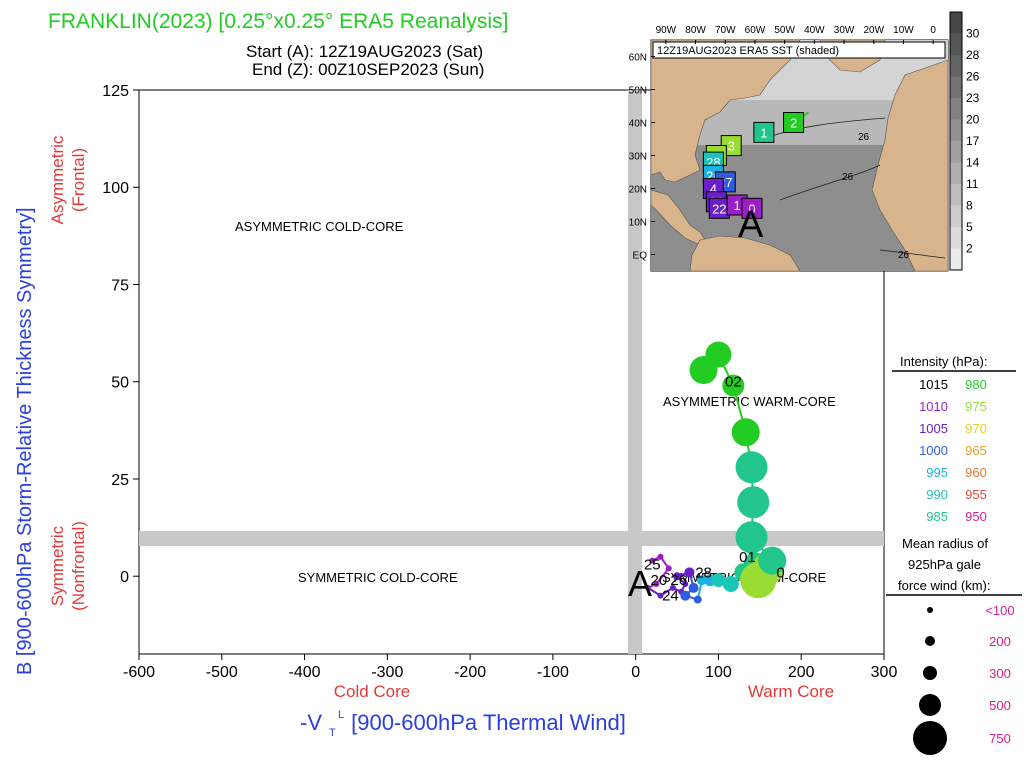  I want to click on y-axis-nonfrontal-label: (Nonfrontal), so click(78, 566).